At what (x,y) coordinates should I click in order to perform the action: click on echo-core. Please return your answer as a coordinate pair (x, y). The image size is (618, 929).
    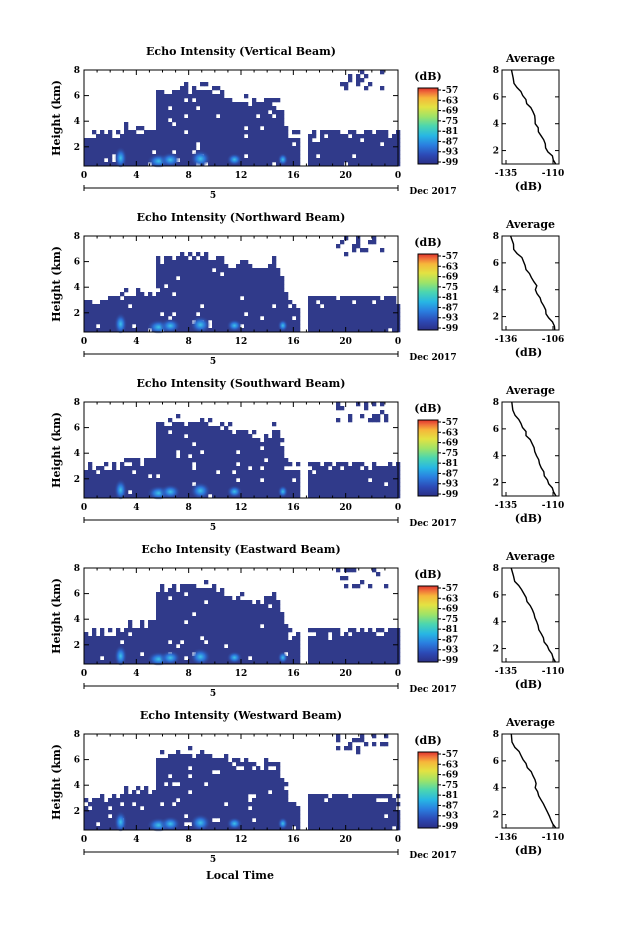
    Looking at the image, I should click on (234, 324).